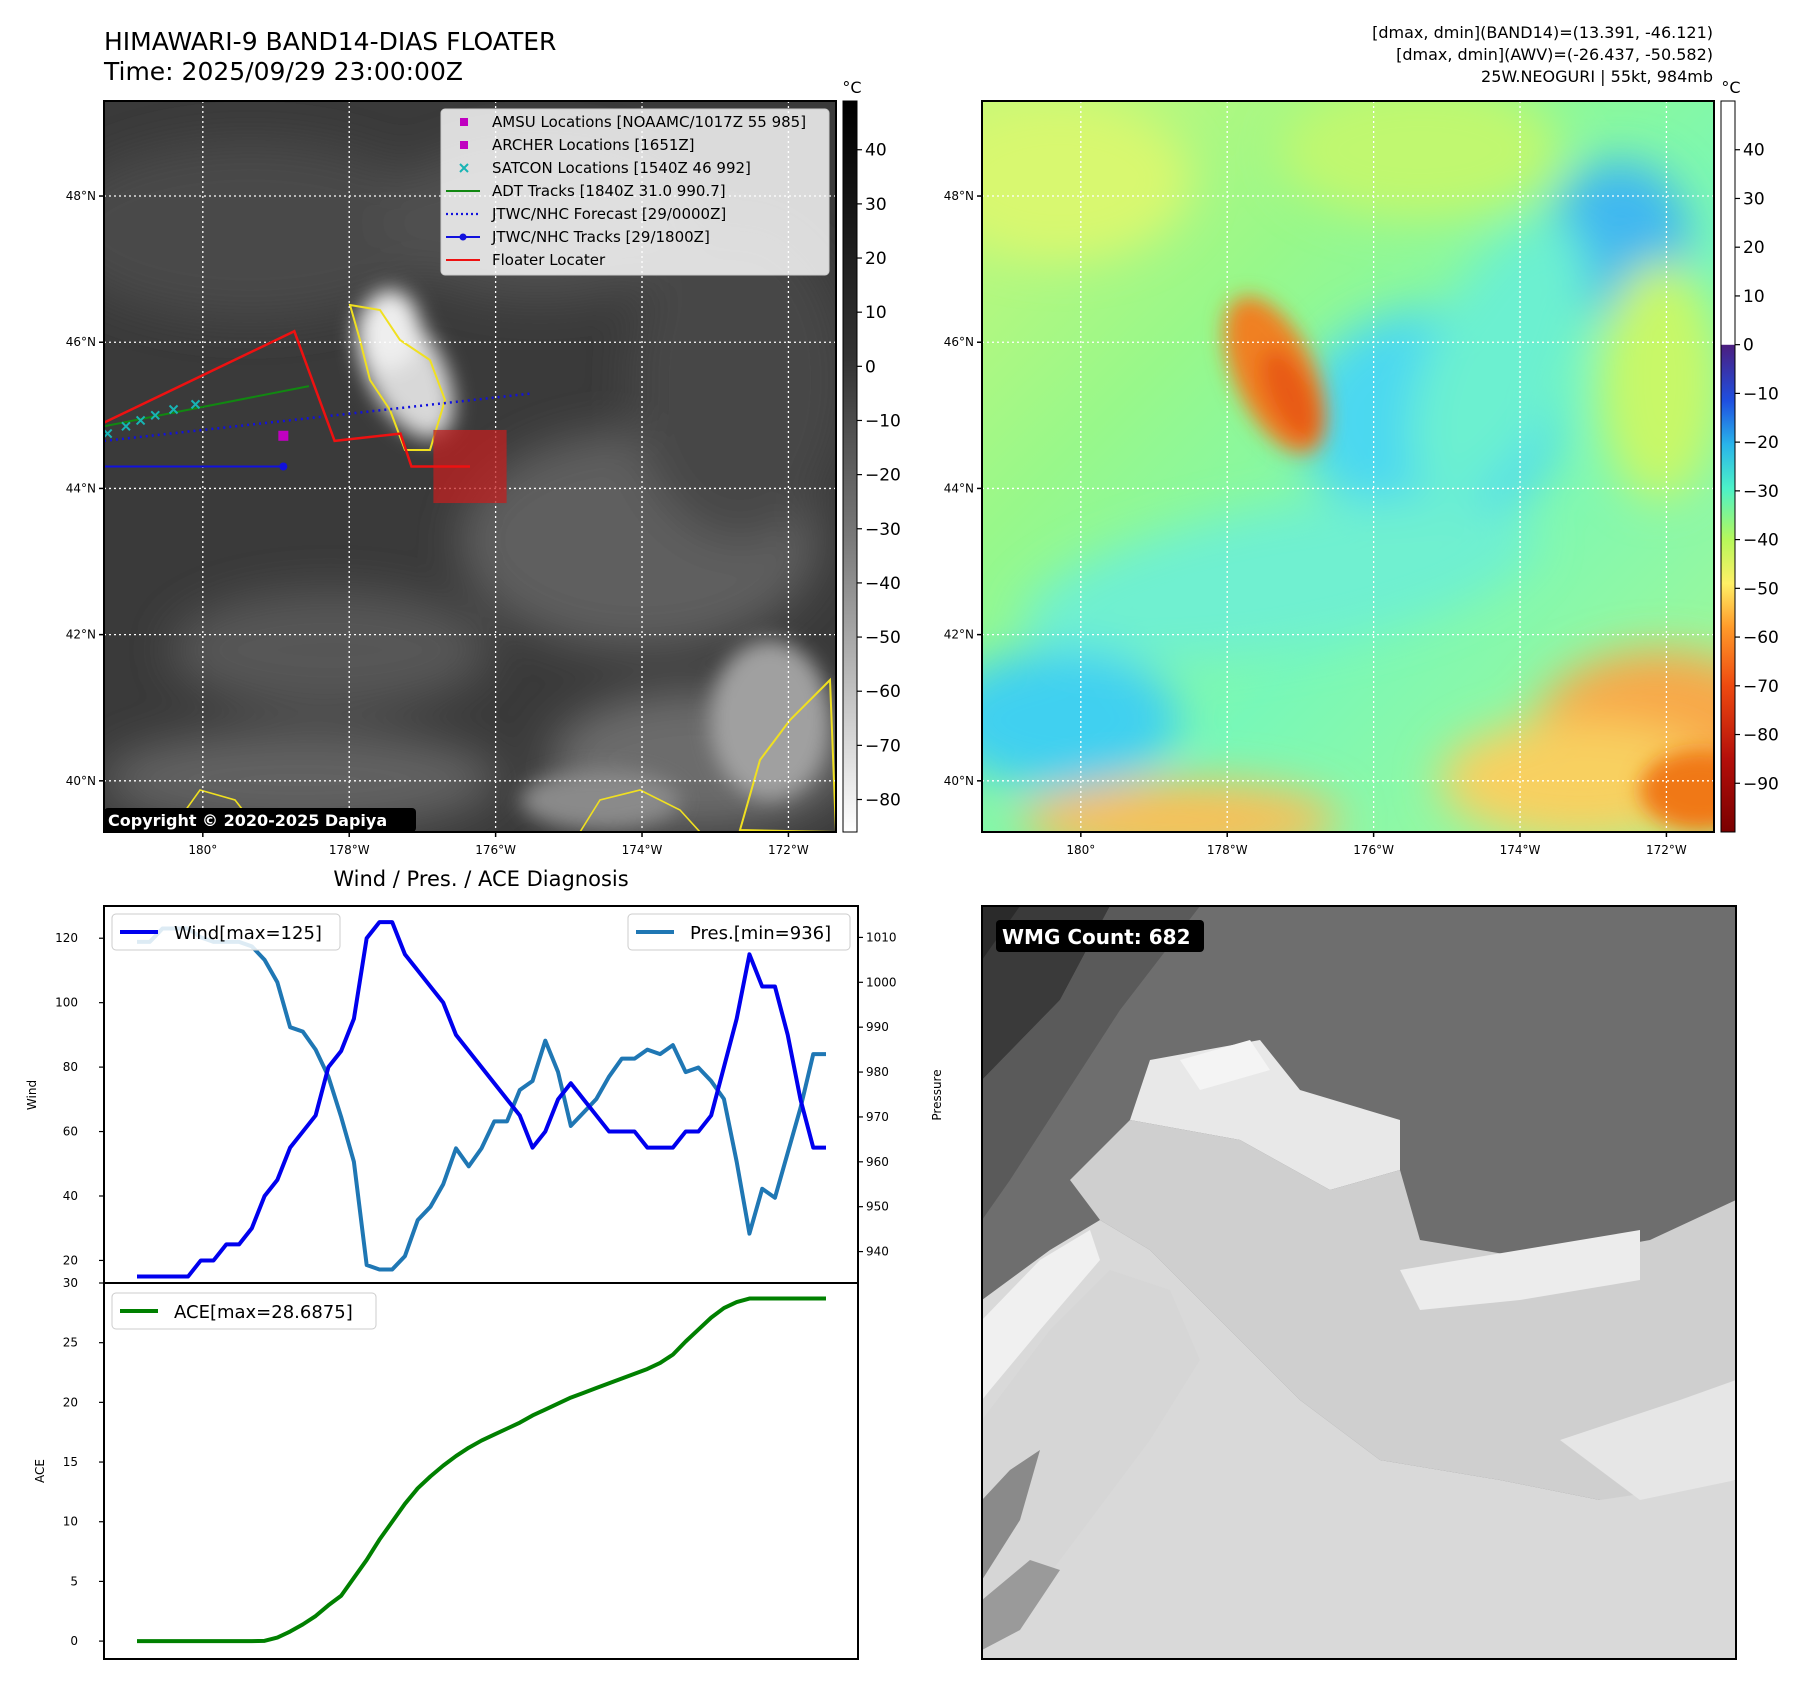 The image size is (1797, 1694). Describe the element at coordinates (349, 850) in the screenshot. I see `ir-lon-label: 178°W` at that location.